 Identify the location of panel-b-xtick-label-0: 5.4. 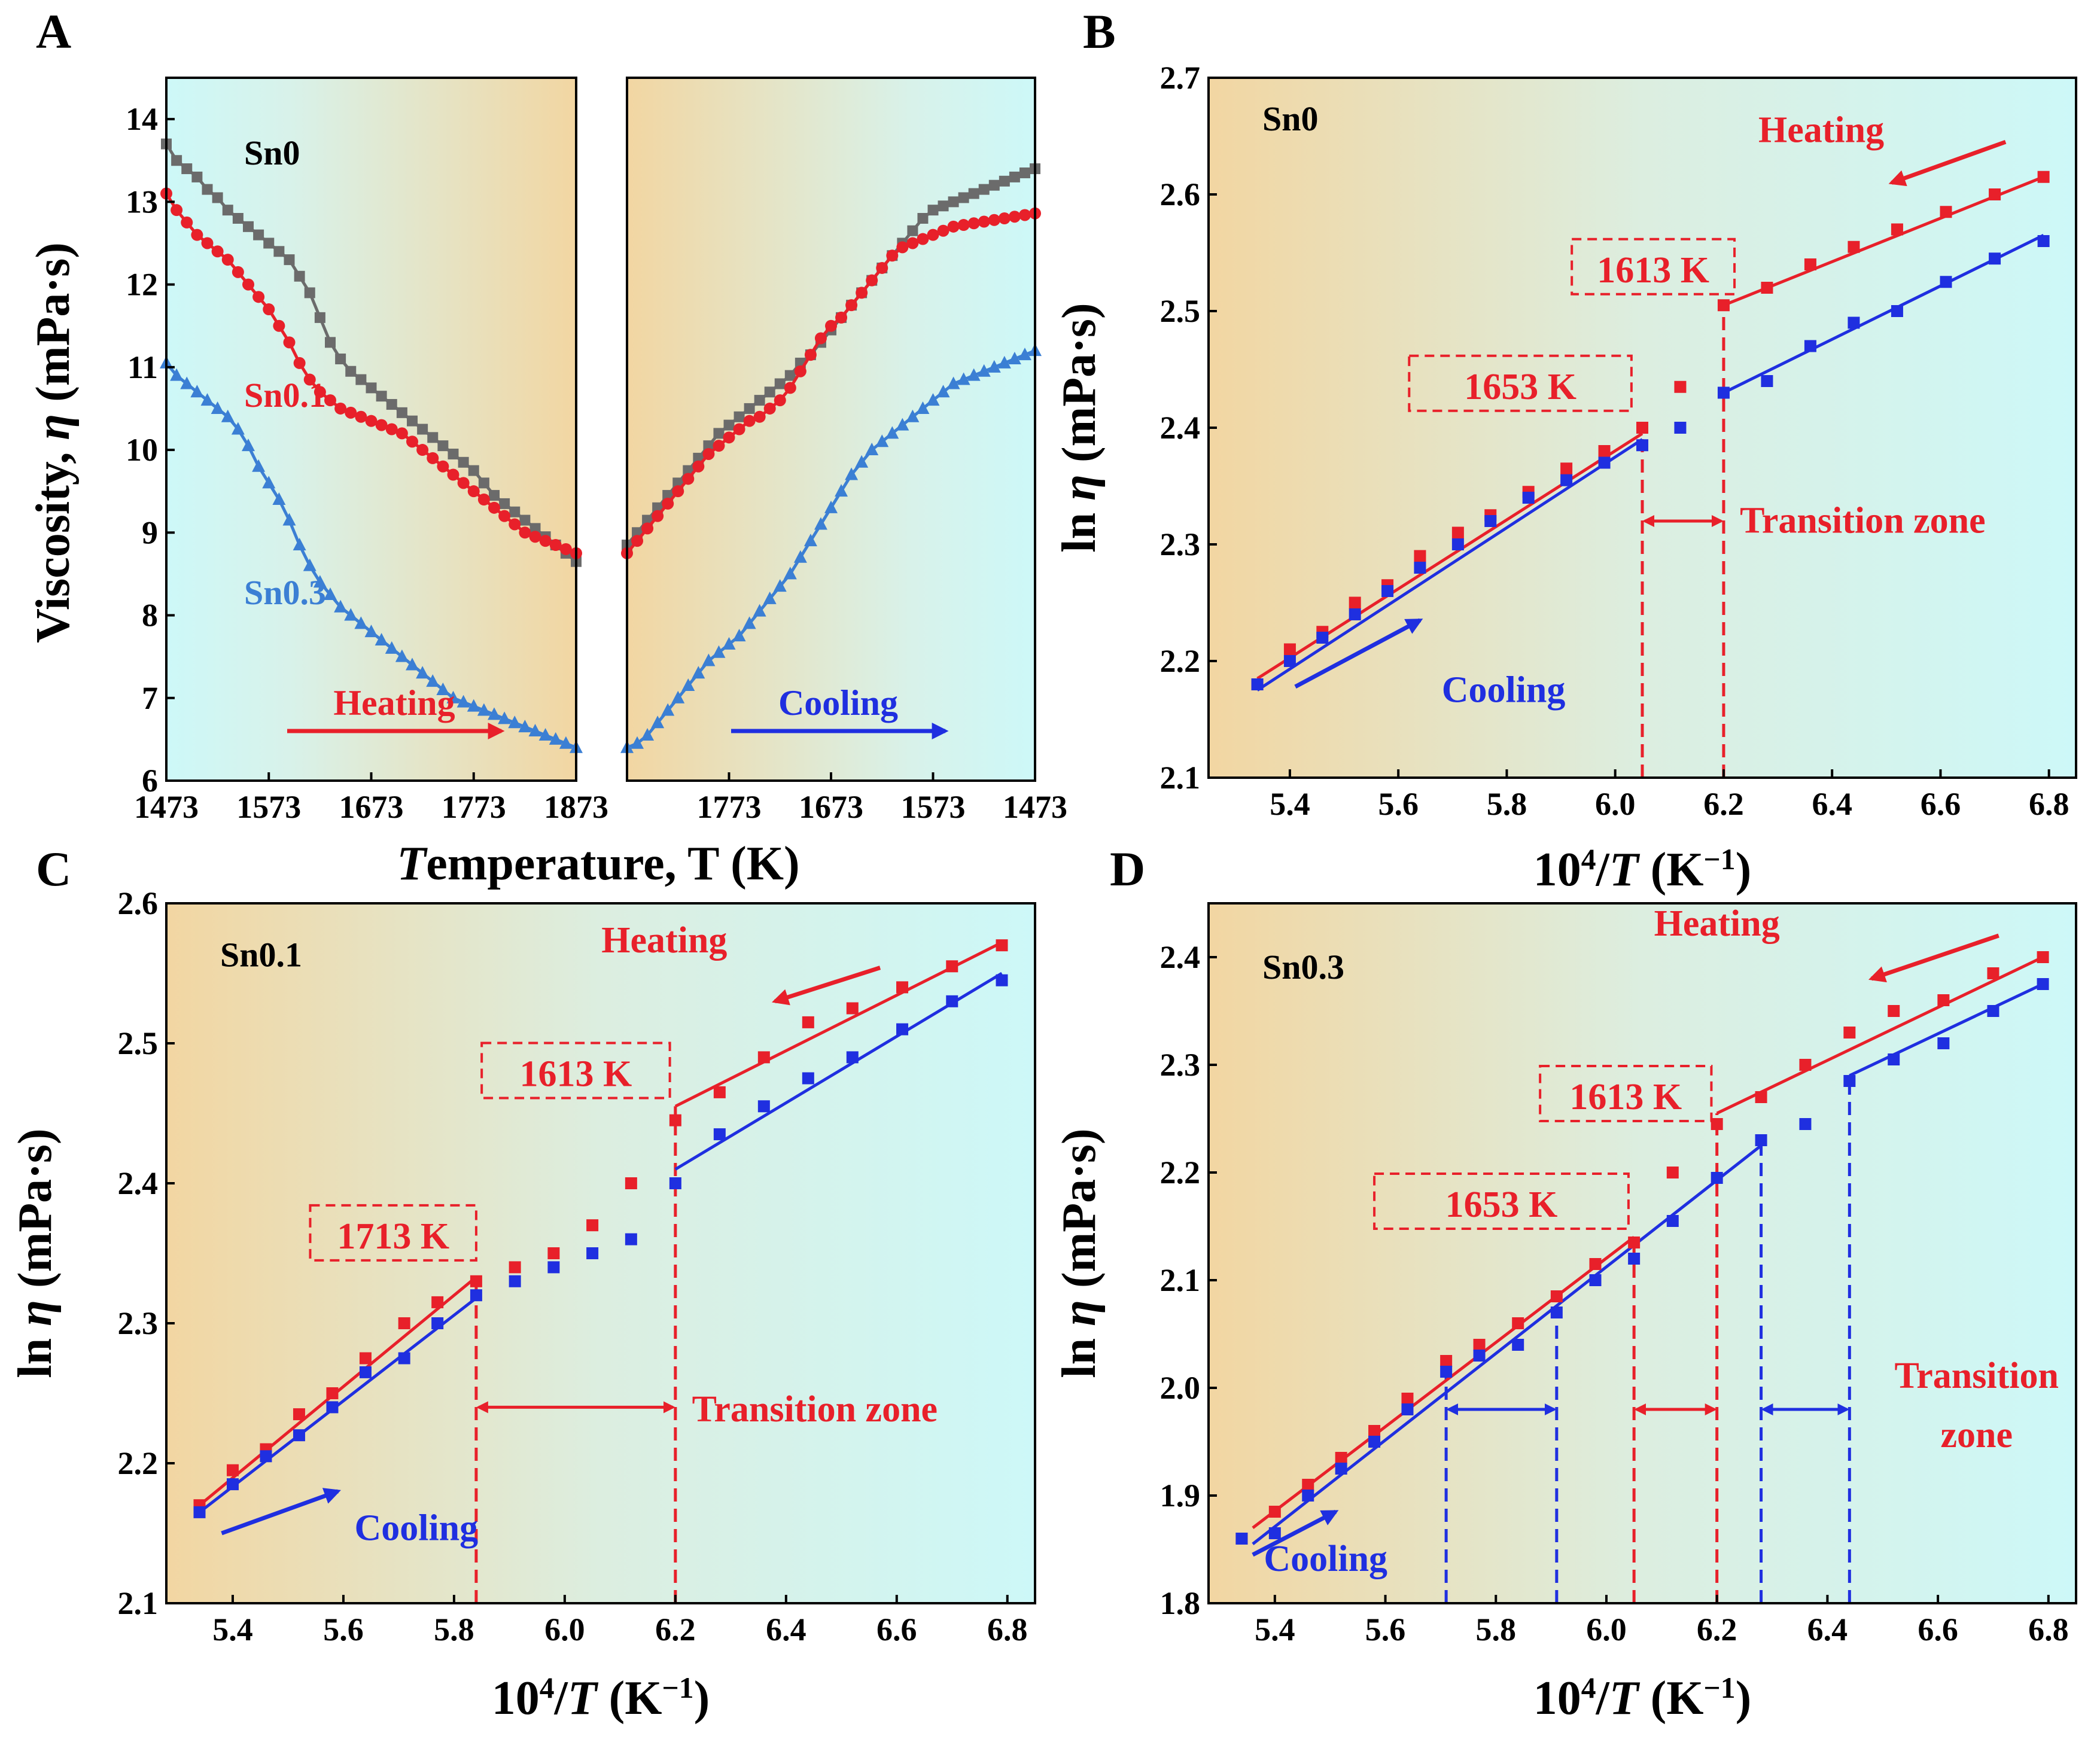
(1290, 804).